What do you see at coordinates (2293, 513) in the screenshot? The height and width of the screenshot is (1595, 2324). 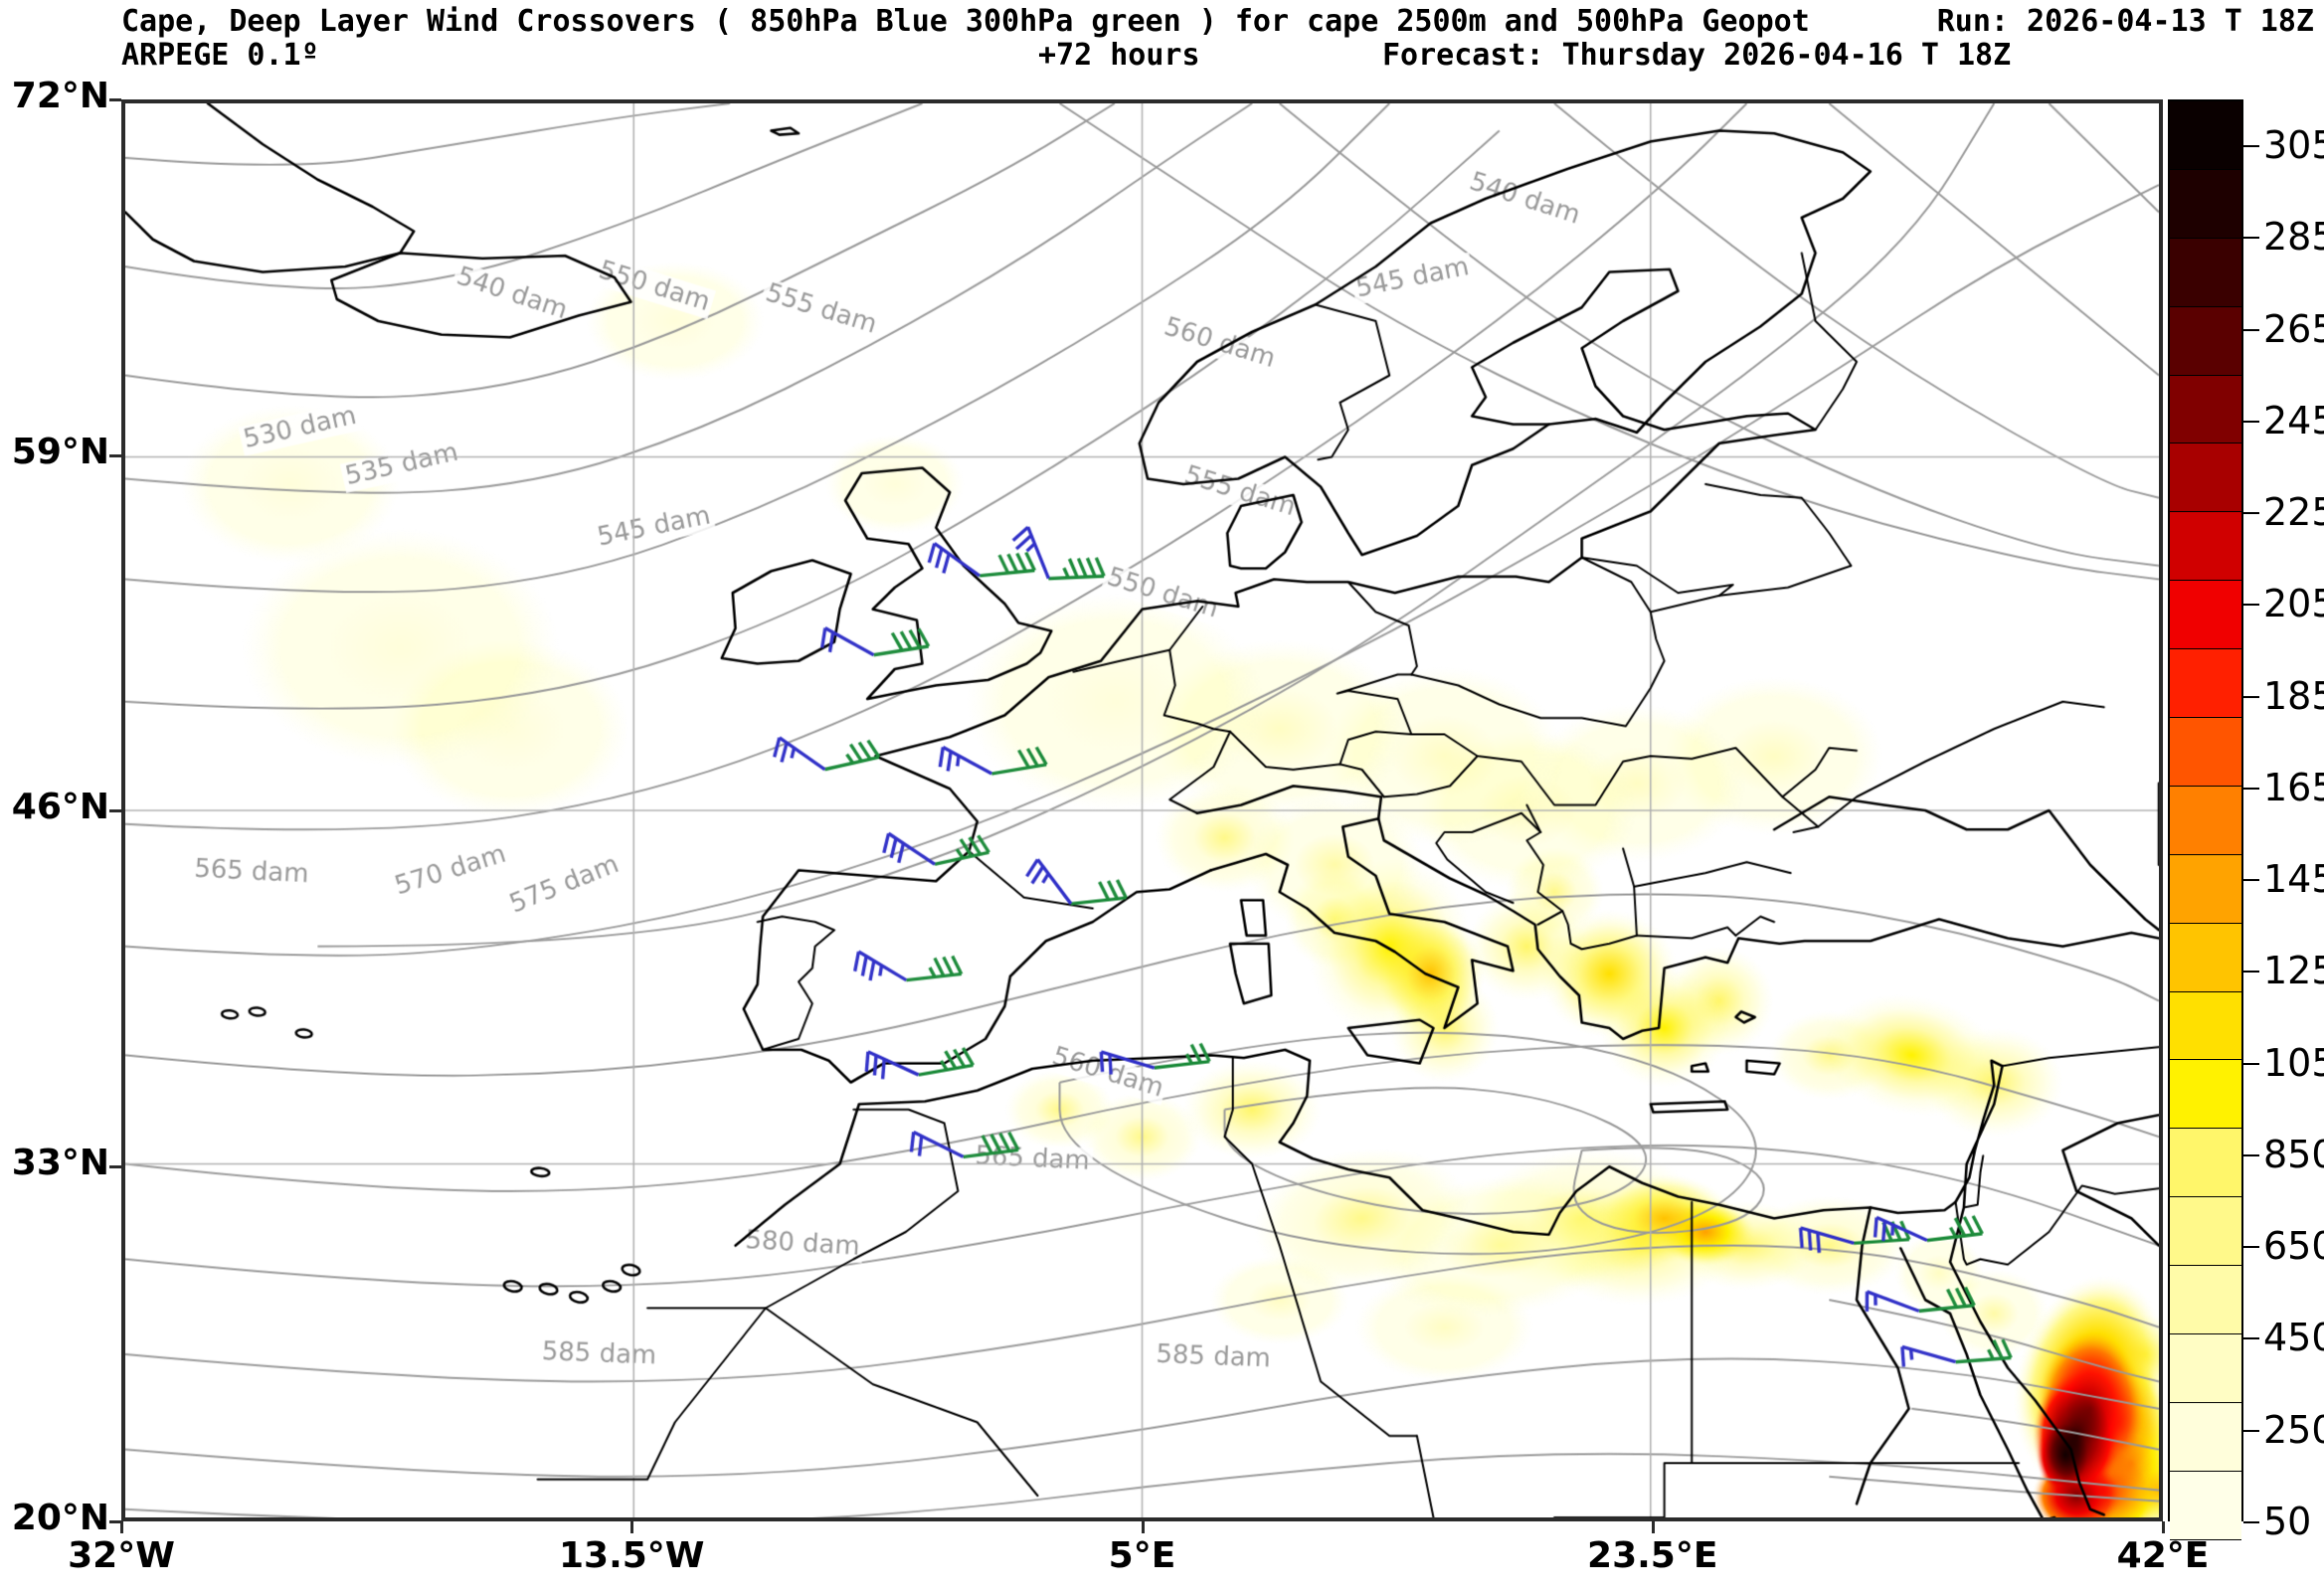 I see `colorbar-tick-label: 2250` at bounding box center [2293, 513].